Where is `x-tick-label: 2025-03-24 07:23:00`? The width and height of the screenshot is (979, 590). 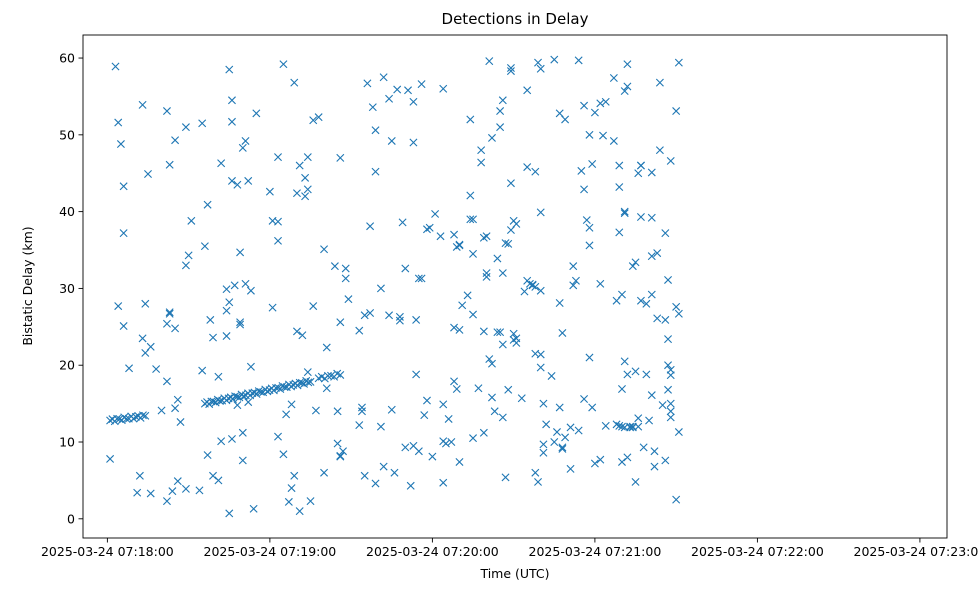
x-tick-label: 2025-03-24 07:23:00 is located at coordinates (916, 551).